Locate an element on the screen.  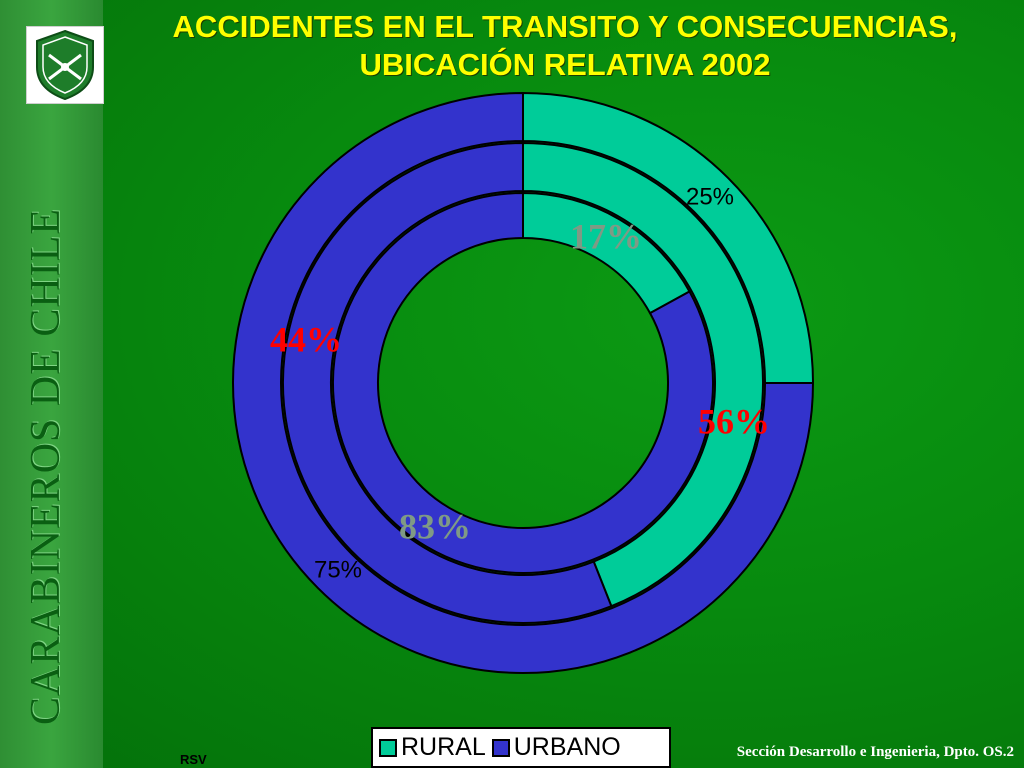
legend-item-rural: RURAL is located at coordinates (432, 747).